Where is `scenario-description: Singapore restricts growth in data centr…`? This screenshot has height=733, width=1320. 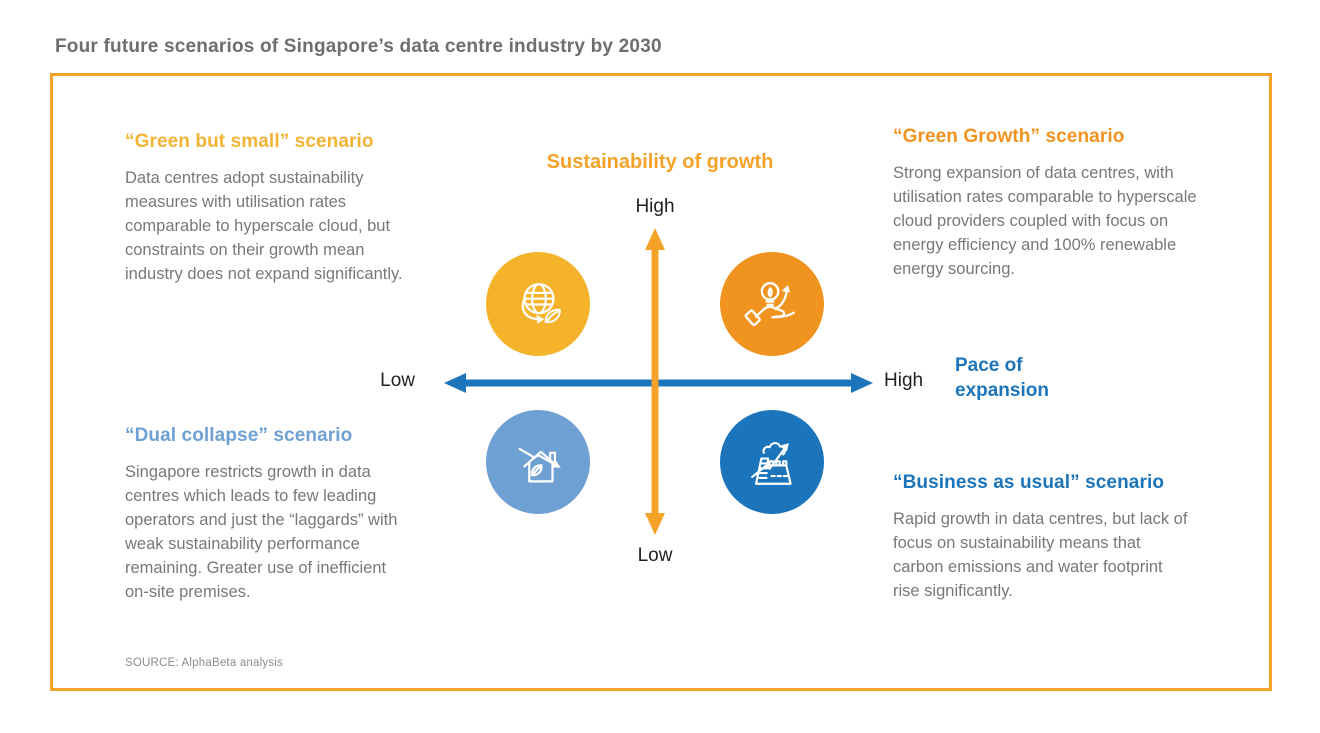 scenario-description: Singapore restricts growth in data centr… is located at coordinates (261, 532).